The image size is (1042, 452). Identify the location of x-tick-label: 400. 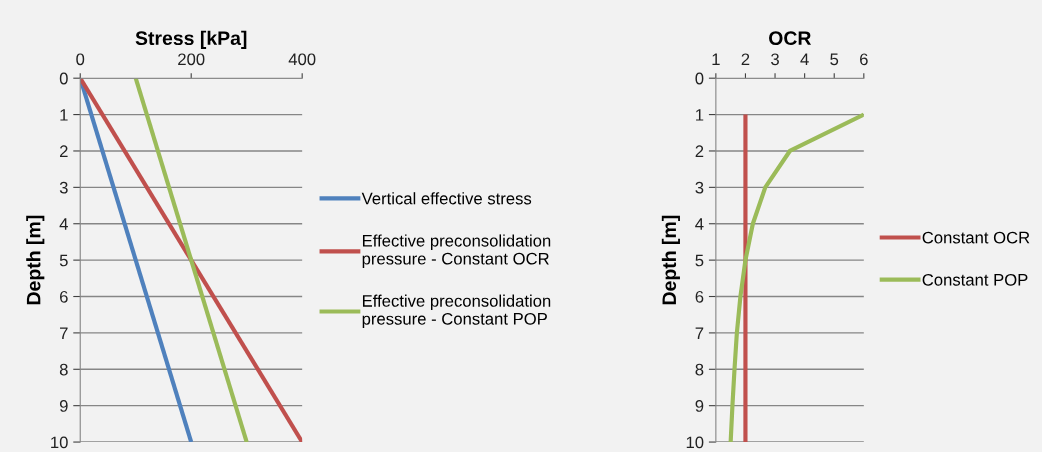
(302, 59).